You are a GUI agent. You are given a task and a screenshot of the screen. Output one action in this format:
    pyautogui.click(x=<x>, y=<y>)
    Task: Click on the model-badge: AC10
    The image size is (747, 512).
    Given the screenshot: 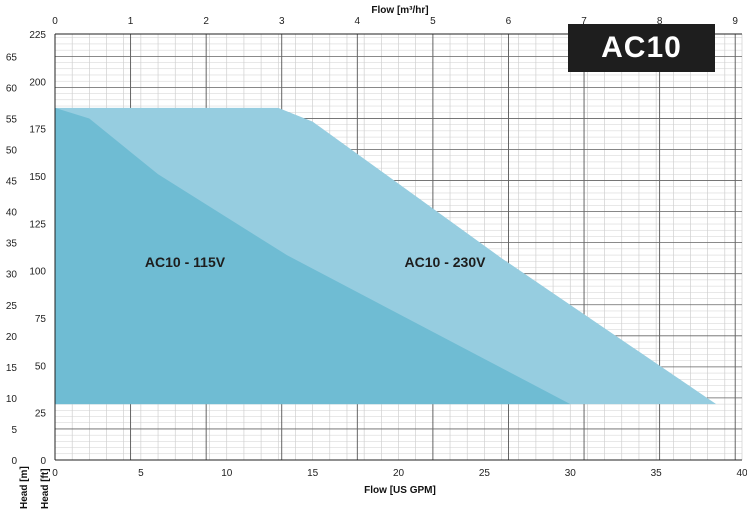 What is the action you would take?
    pyautogui.click(x=641, y=48)
    